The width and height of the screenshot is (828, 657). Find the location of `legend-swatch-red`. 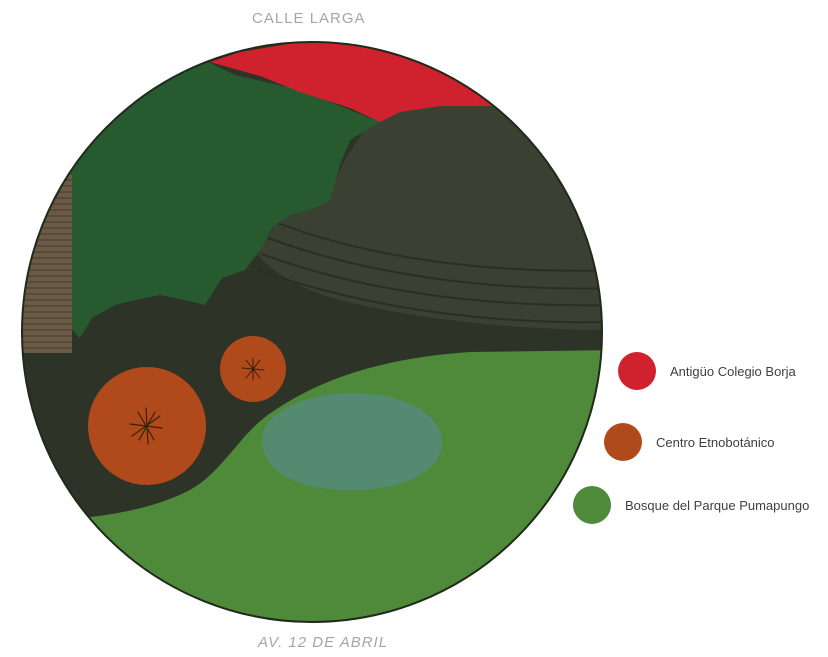

legend-swatch-red is located at coordinates (637, 371).